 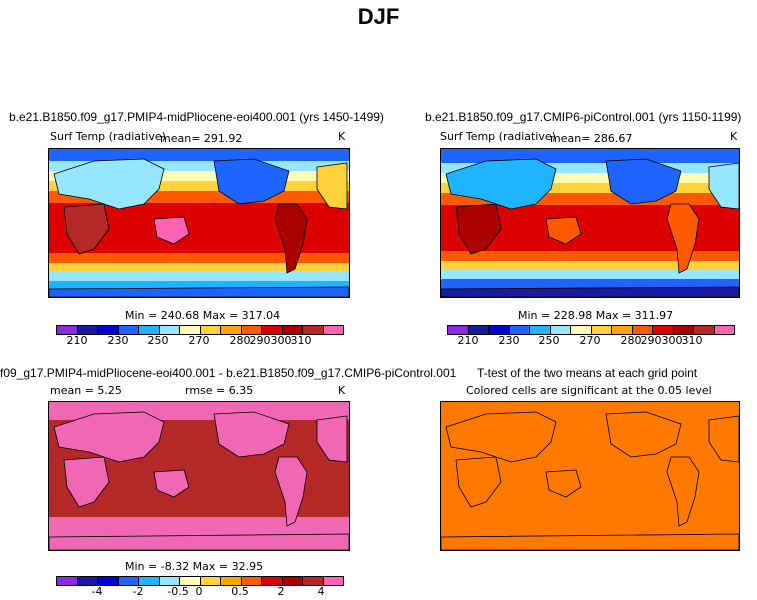 I want to click on cbar-tick: 0, so click(x=199, y=591).